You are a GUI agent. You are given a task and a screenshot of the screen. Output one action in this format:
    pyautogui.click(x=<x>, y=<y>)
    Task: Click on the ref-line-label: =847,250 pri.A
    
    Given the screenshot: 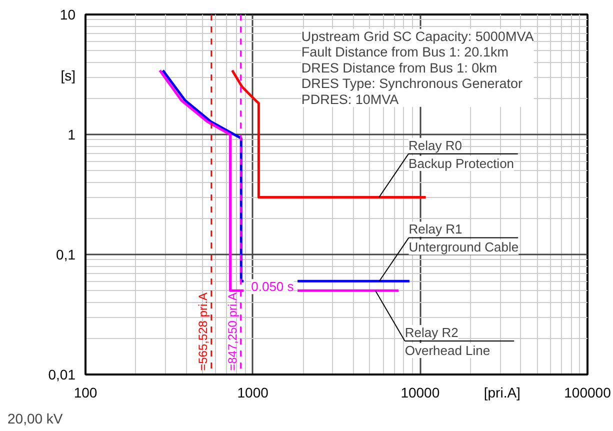 What is the action you would take?
    pyautogui.click(x=232, y=331)
    